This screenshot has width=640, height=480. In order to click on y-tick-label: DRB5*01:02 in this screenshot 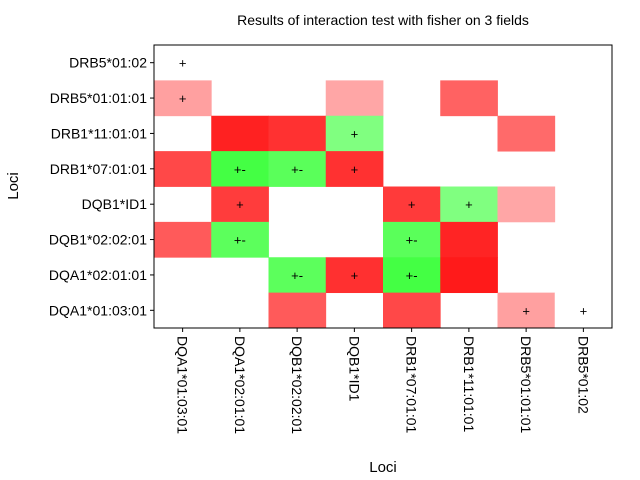, I will do `click(108, 63)`.